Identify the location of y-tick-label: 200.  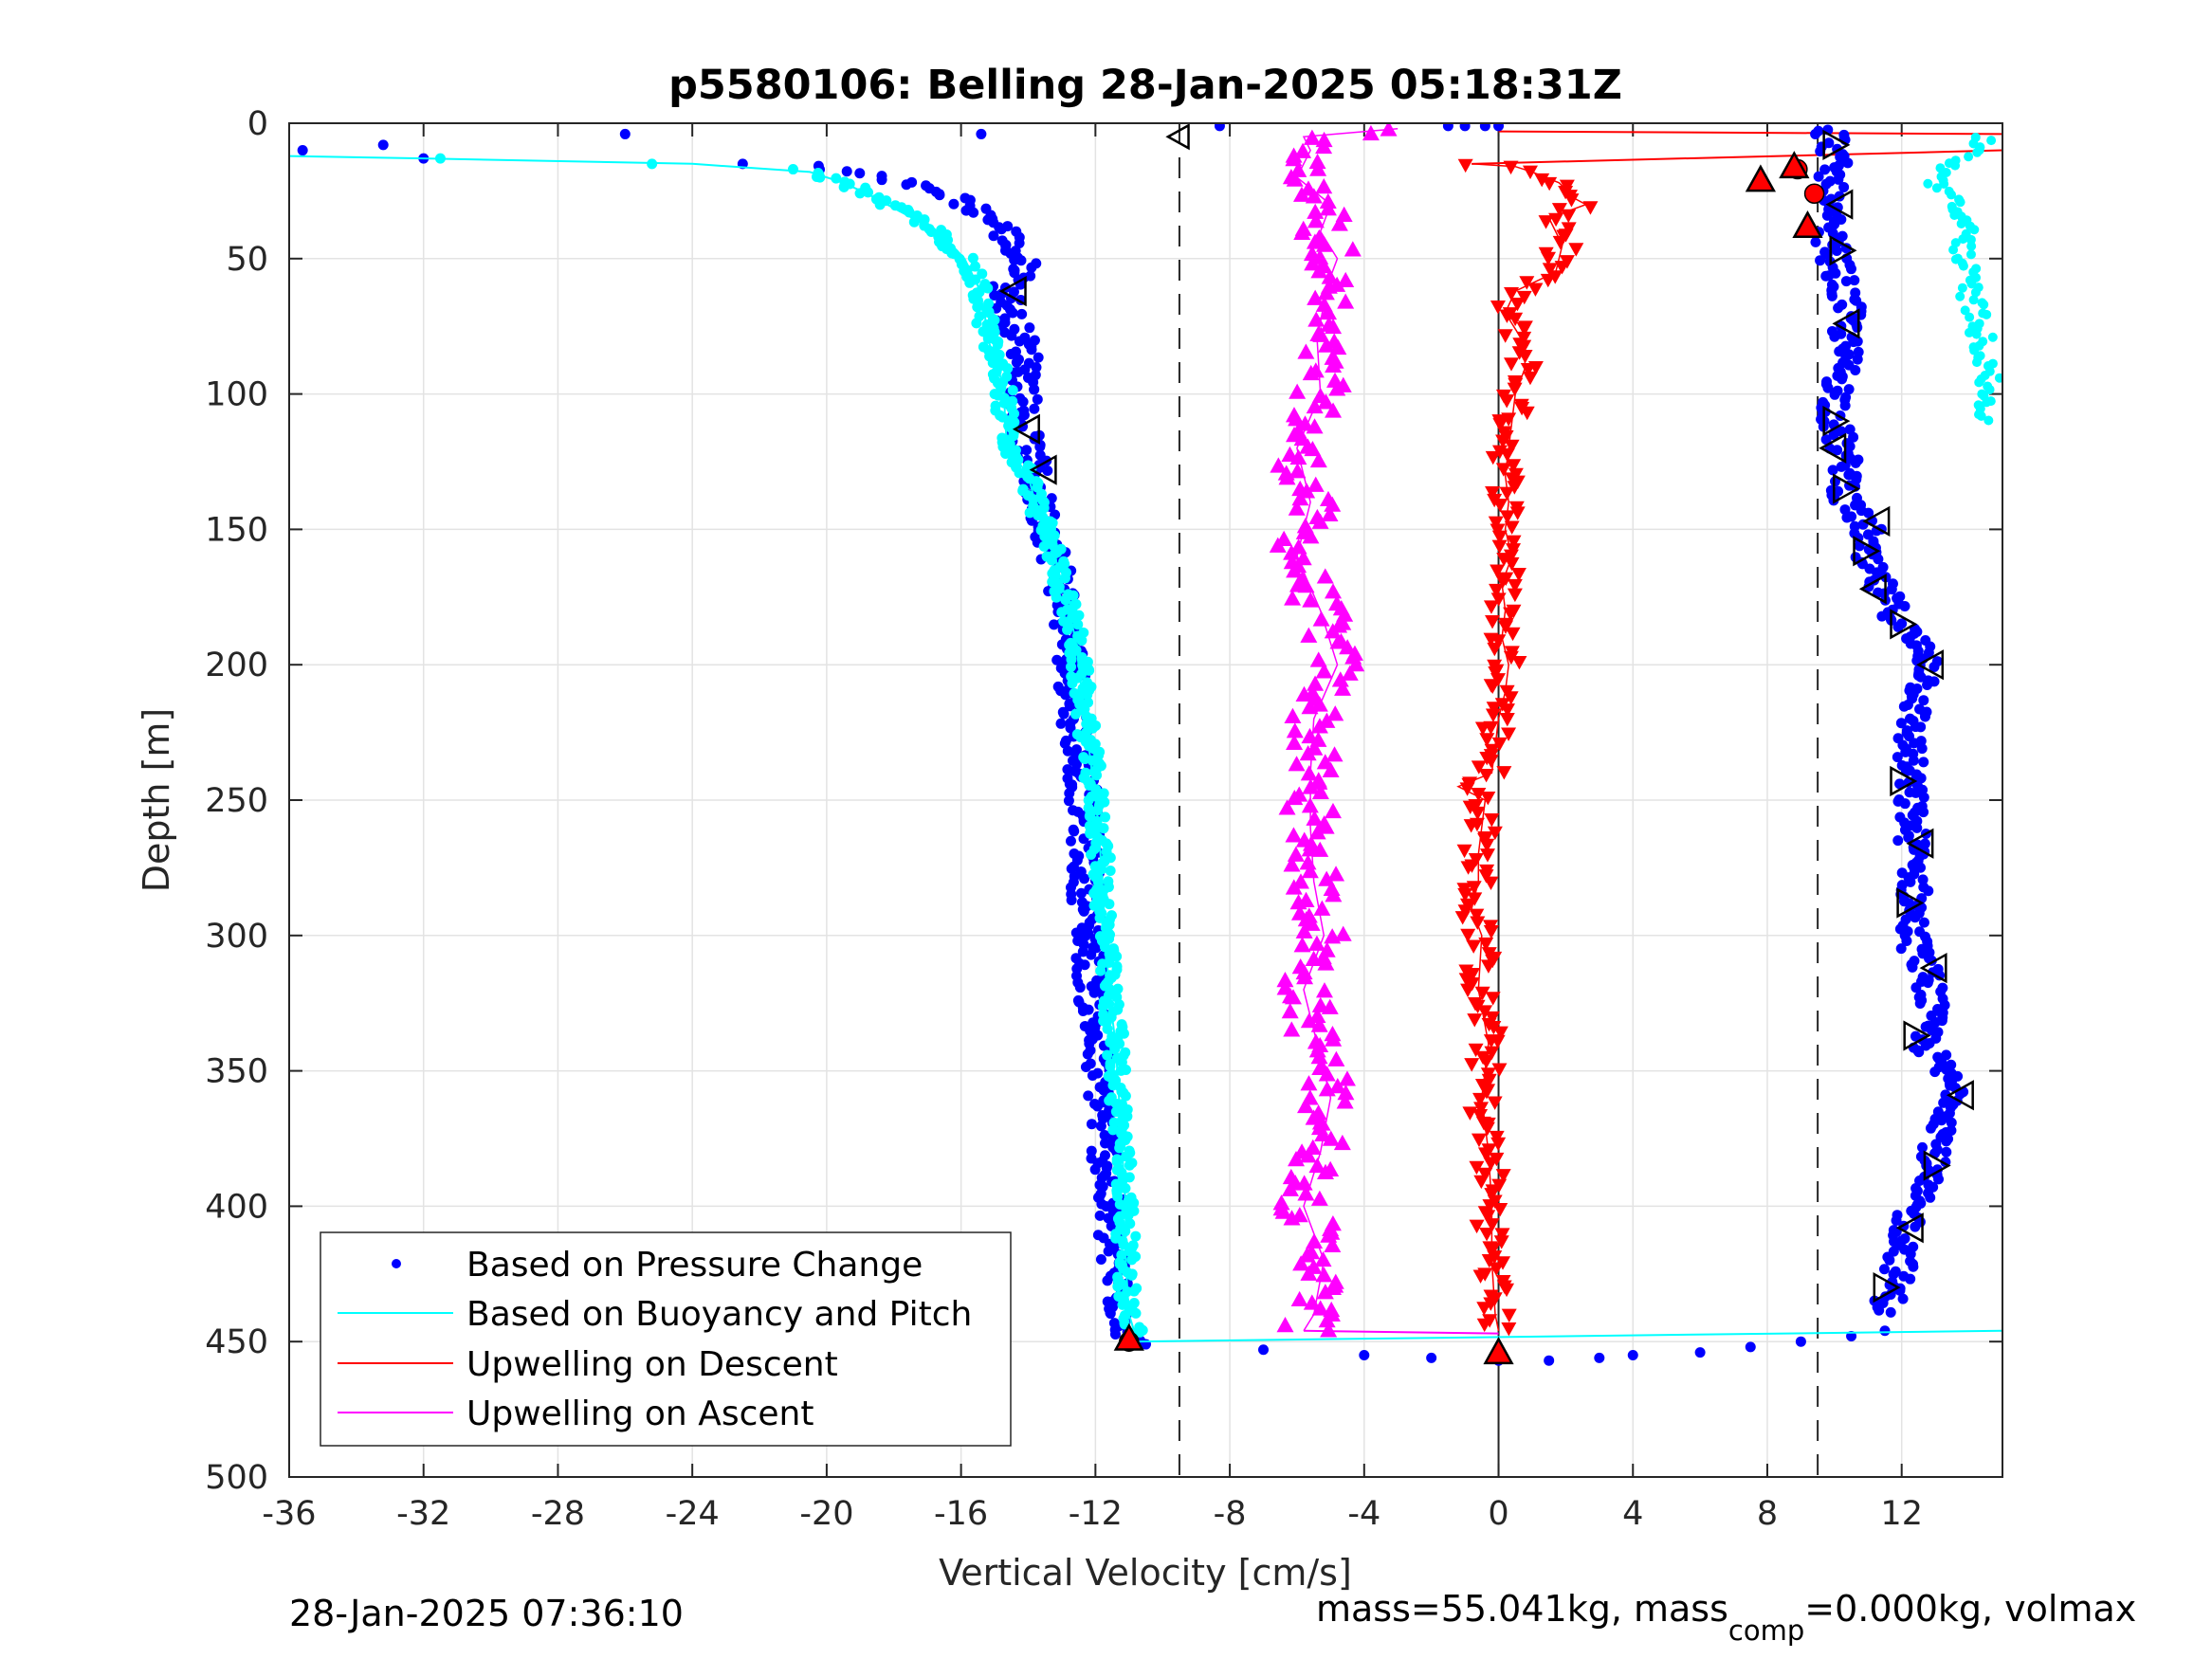
(236, 665).